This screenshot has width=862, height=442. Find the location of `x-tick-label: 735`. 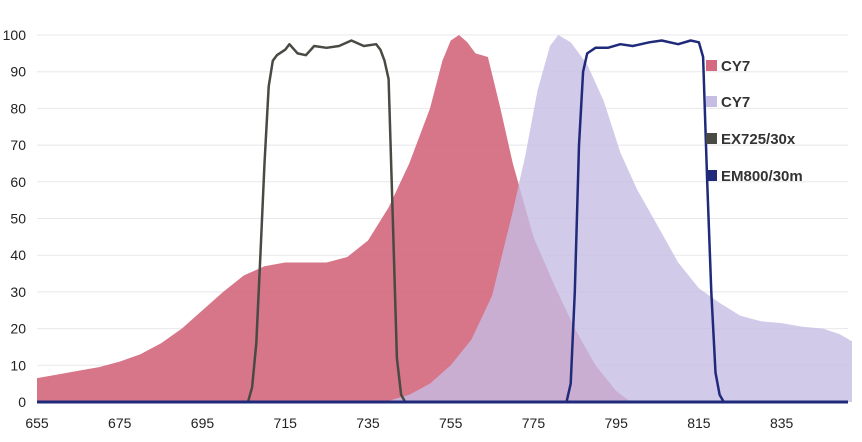

x-tick-label: 735 is located at coordinates (368, 423).